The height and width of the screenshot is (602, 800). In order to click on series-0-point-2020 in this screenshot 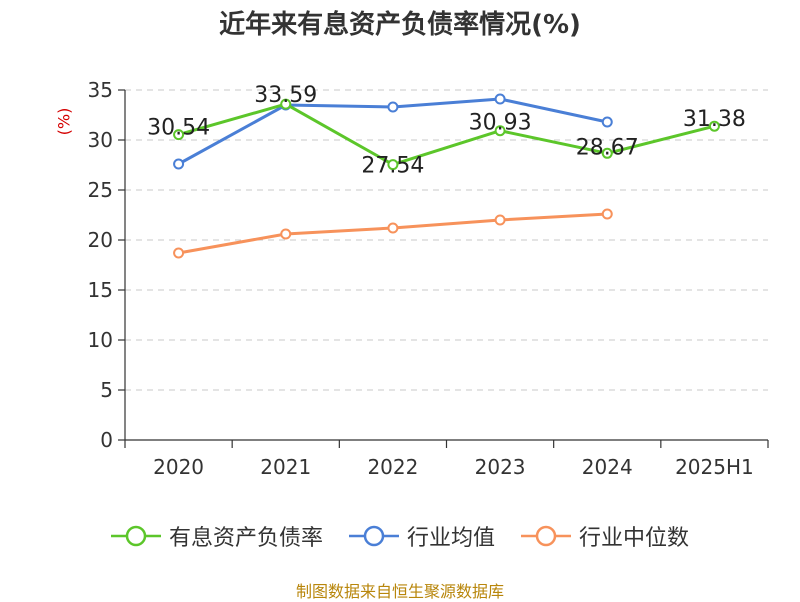, I will do `click(179, 135)`.